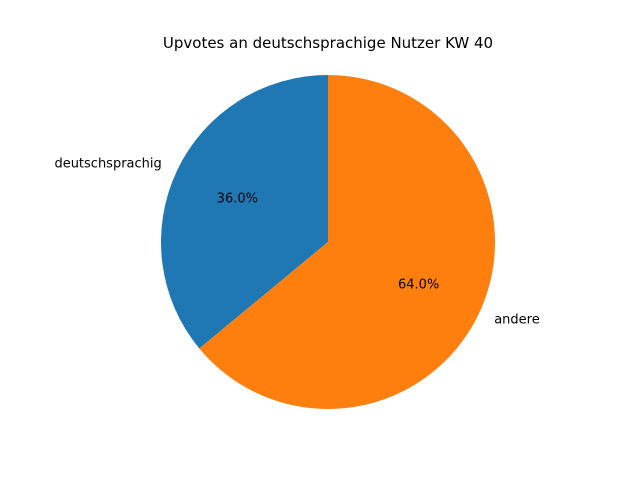 This screenshot has height=480, width=640. I want to click on slice-label-andere: andere, so click(517, 320).